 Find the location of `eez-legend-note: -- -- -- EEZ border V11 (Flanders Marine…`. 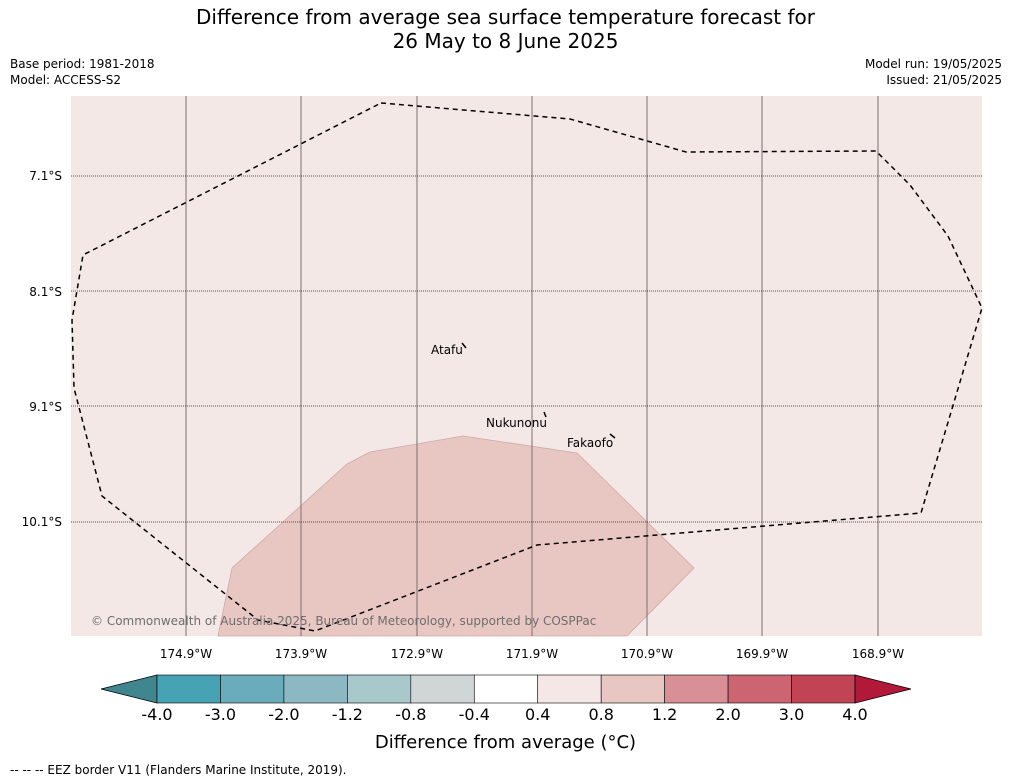

eez-legend-note: -- -- -- EEZ border V11 (Flanders Marine… is located at coordinates (178, 770).